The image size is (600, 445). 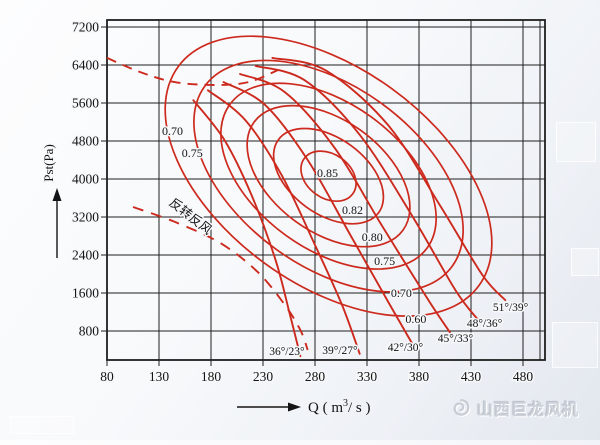 What do you see at coordinates (294, 407) in the screenshot?
I see `x-axis-arrowhead` at bounding box center [294, 407].